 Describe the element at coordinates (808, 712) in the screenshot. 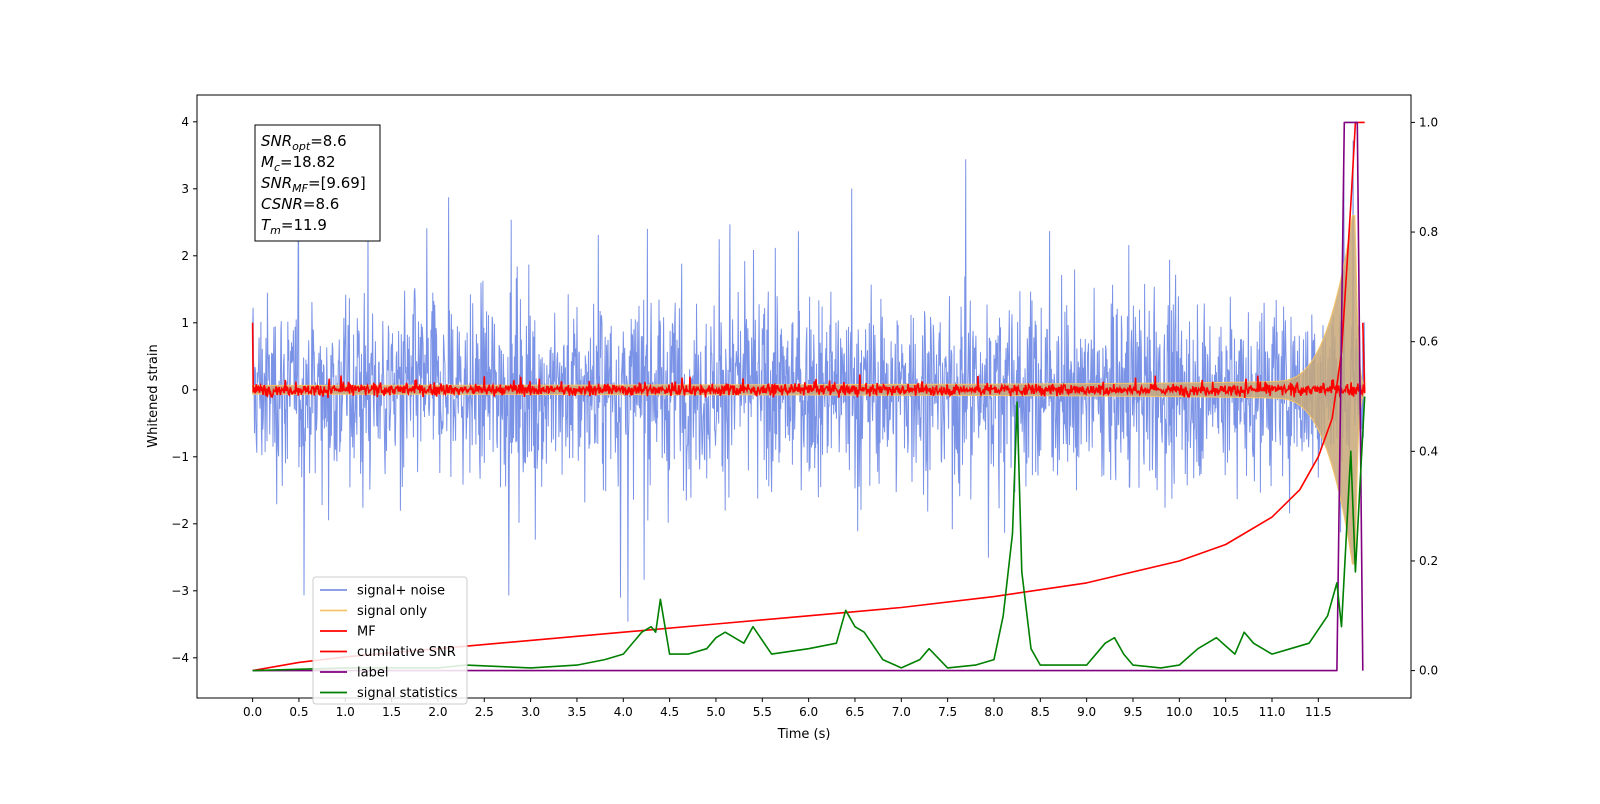

I see `x-tick-label: 6.0` at that location.